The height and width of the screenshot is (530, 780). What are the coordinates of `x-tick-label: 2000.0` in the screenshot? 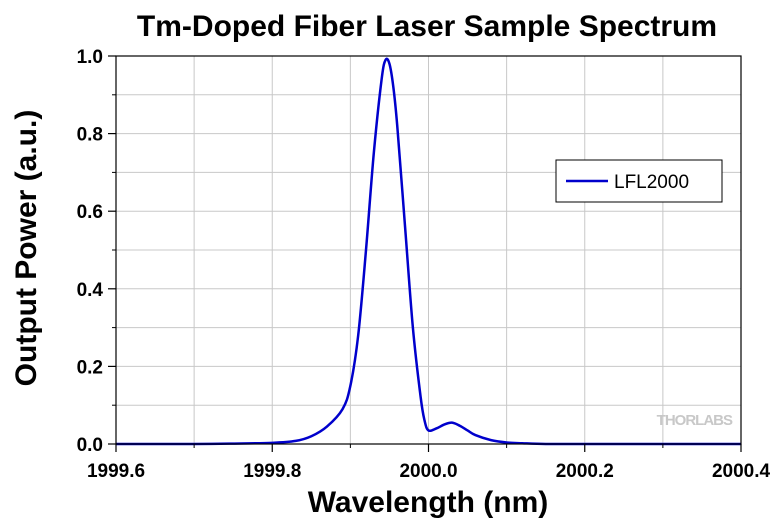 It's located at (428, 471).